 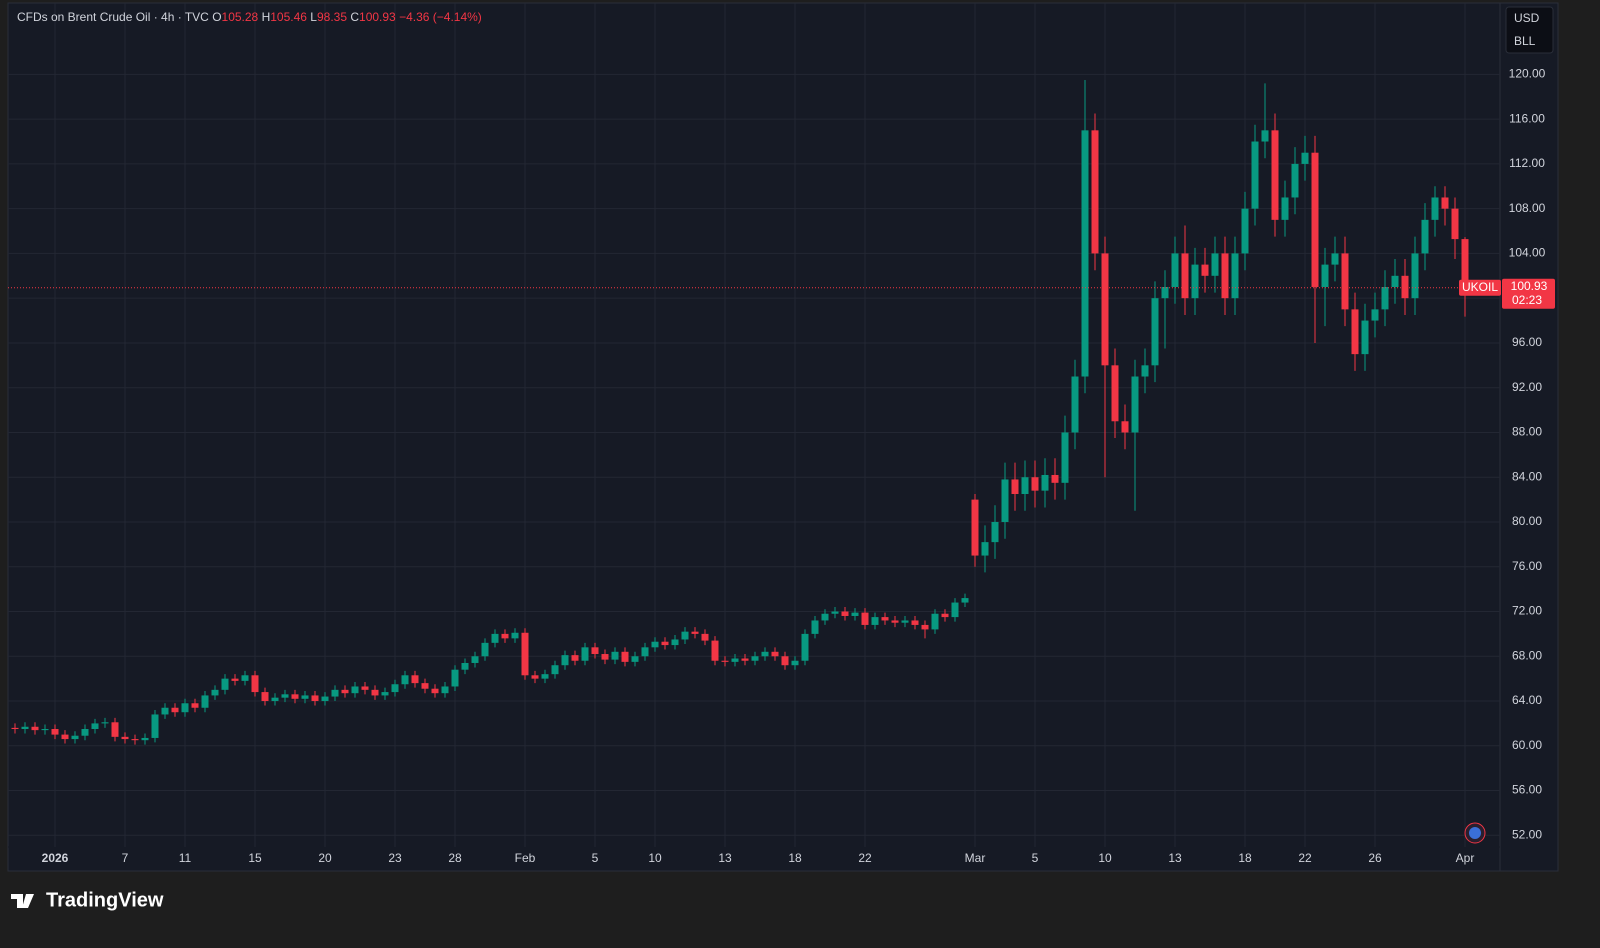 What do you see at coordinates (1465, 858) in the screenshot?
I see `x-tick-label: Apr` at bounding box center [1465, 858].